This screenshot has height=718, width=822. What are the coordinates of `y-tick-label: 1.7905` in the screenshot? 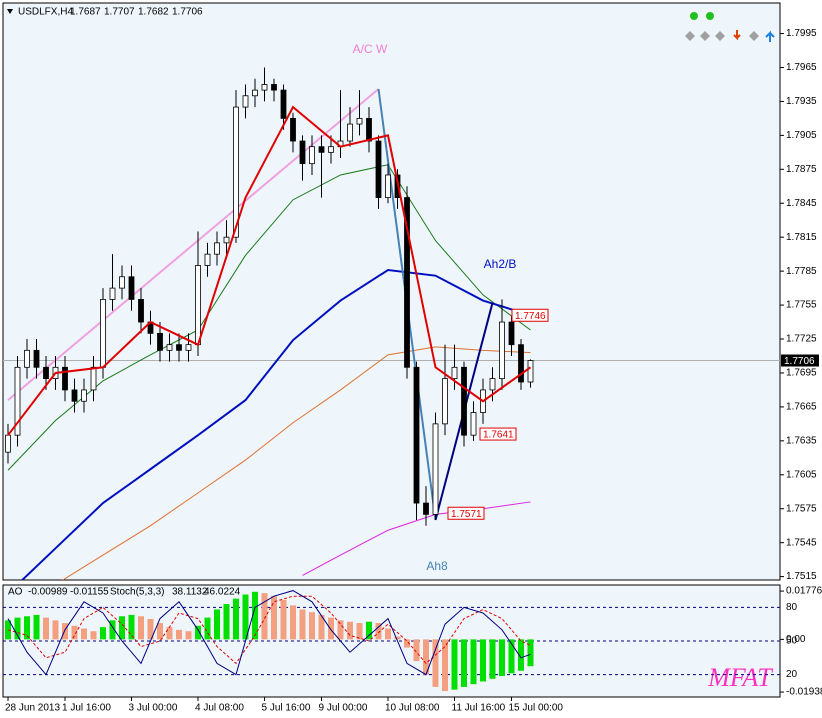 It's located at (801, 135).